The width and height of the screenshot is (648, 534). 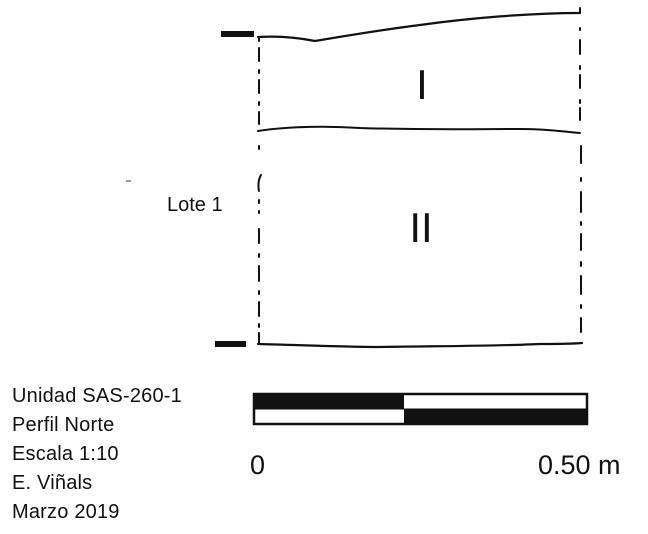 What do you see at coordinates (258, 465) in the screenshot?
I see `scale-start-label: 0` at bounding box center [258, 465].